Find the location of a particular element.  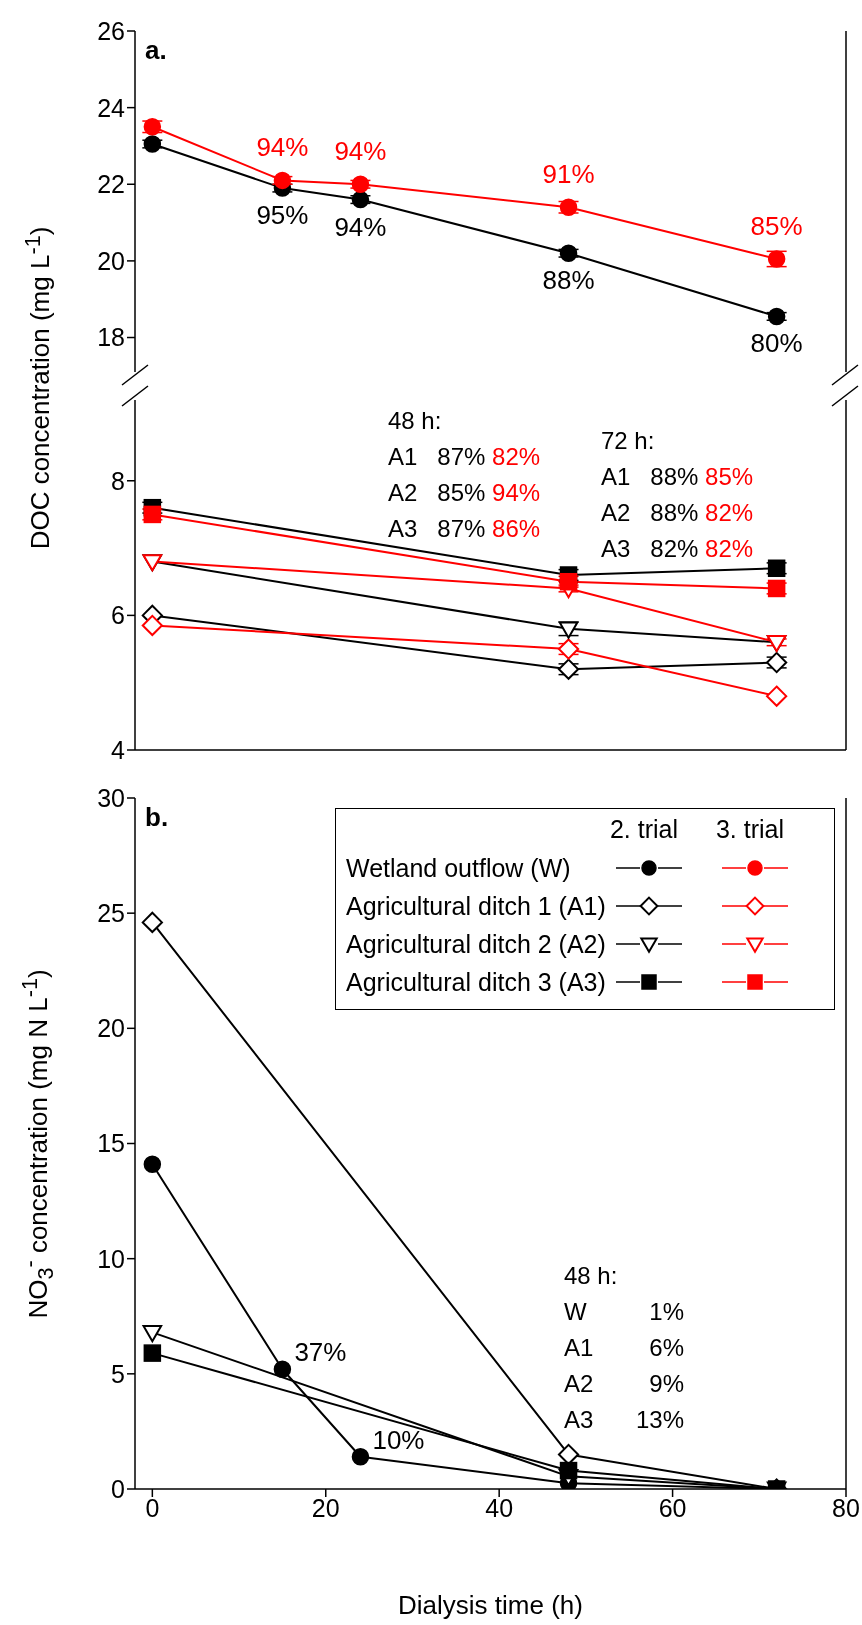

annotation: 91% is located at coordinates (568, 174).